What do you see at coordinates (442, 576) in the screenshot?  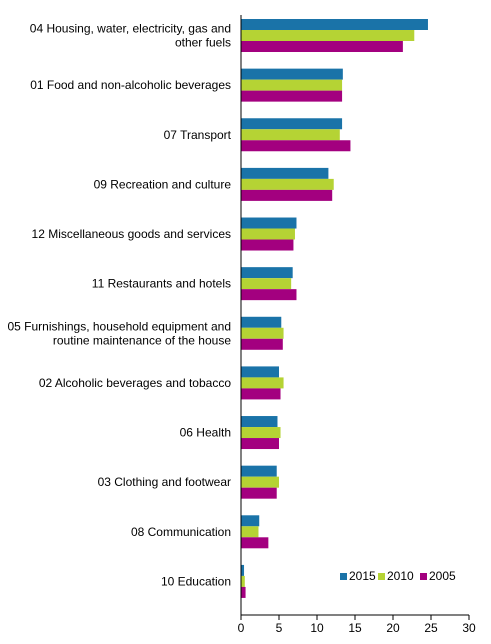 I see `legend-label: 2005` at bounding box center [442, 576].